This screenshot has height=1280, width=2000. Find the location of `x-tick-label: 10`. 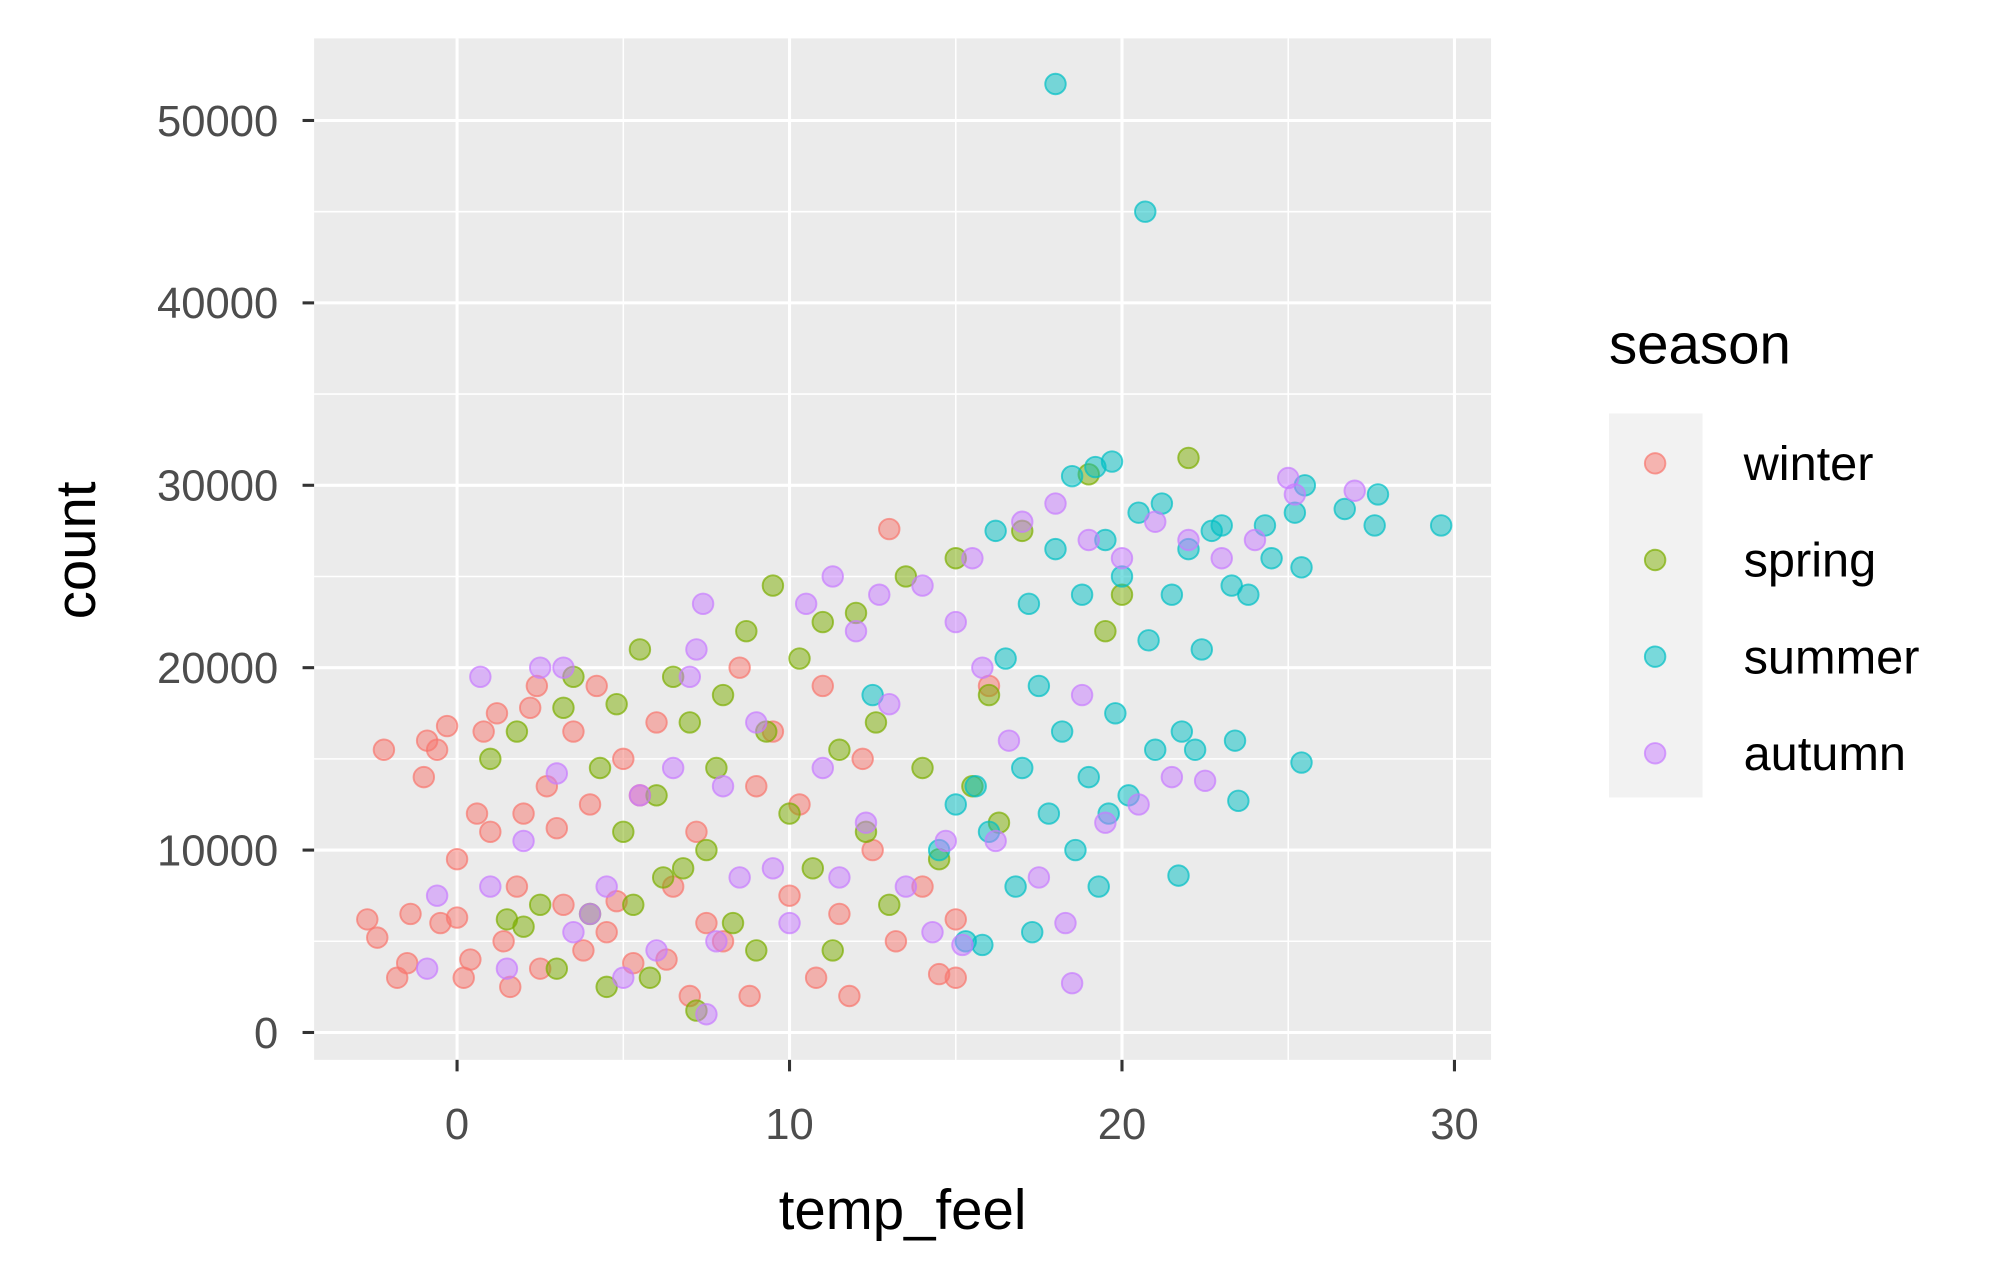

x-tick-label: 10 is located at coordinates (789, 1125).